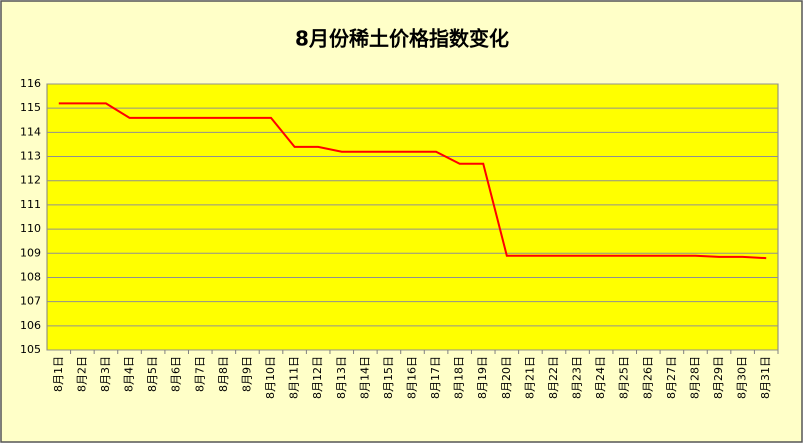 The width and height of the screenshot is (805, 445). I want to click on x-tick-label: 8月10日, so click(270, 377).